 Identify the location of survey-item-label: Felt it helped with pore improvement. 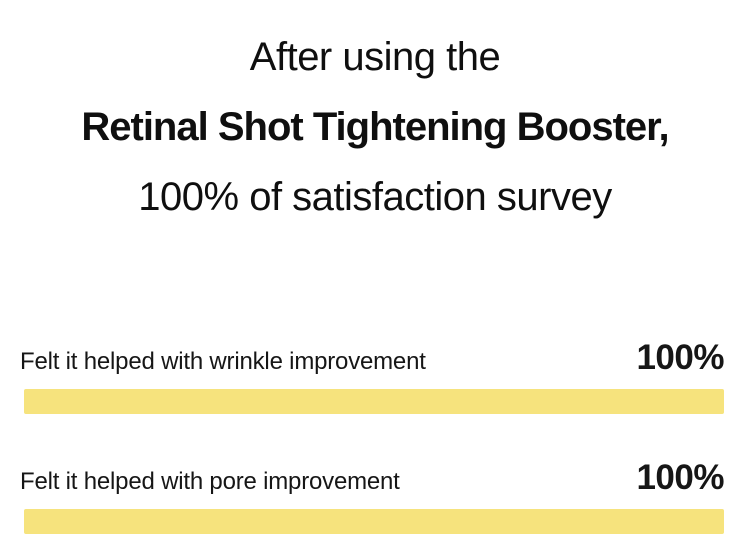
(210, 481).